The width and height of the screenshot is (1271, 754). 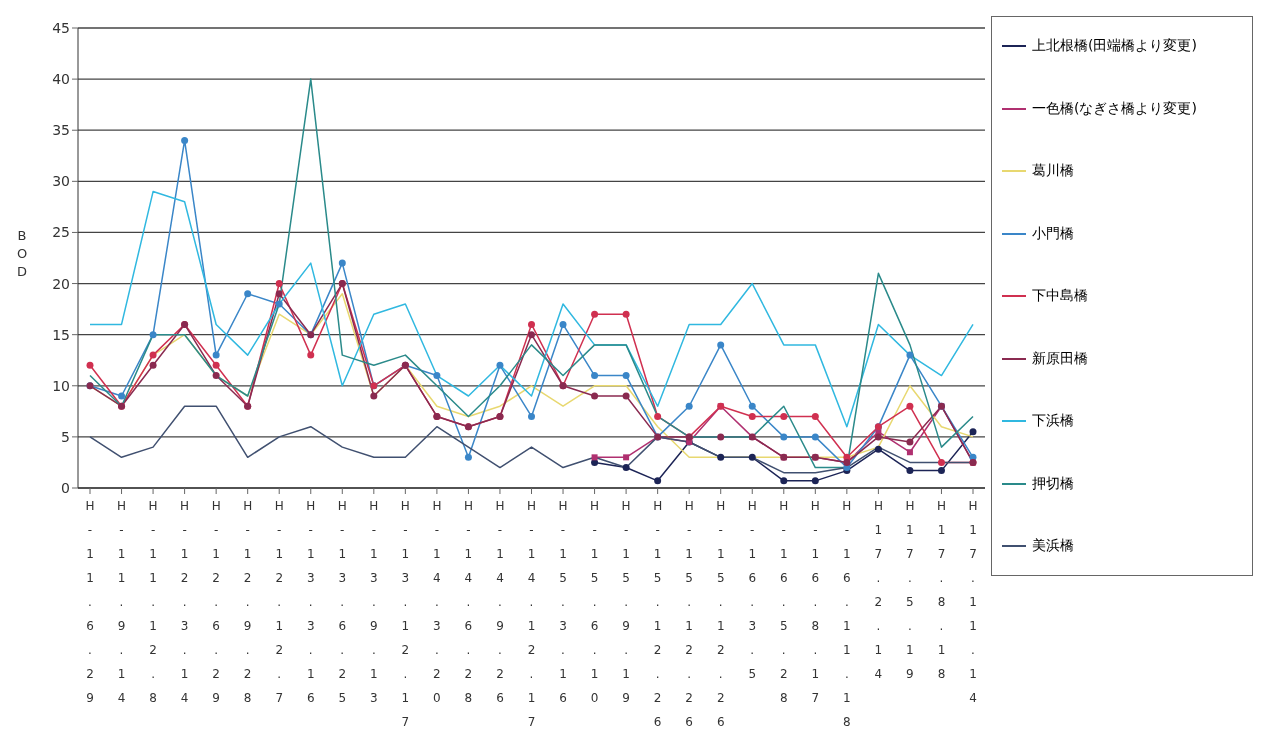 What do you see at coordinates (1053, 171) in the screenshot?
I see `legend-label: 葛川橋` at bounding box center [1053, 171].